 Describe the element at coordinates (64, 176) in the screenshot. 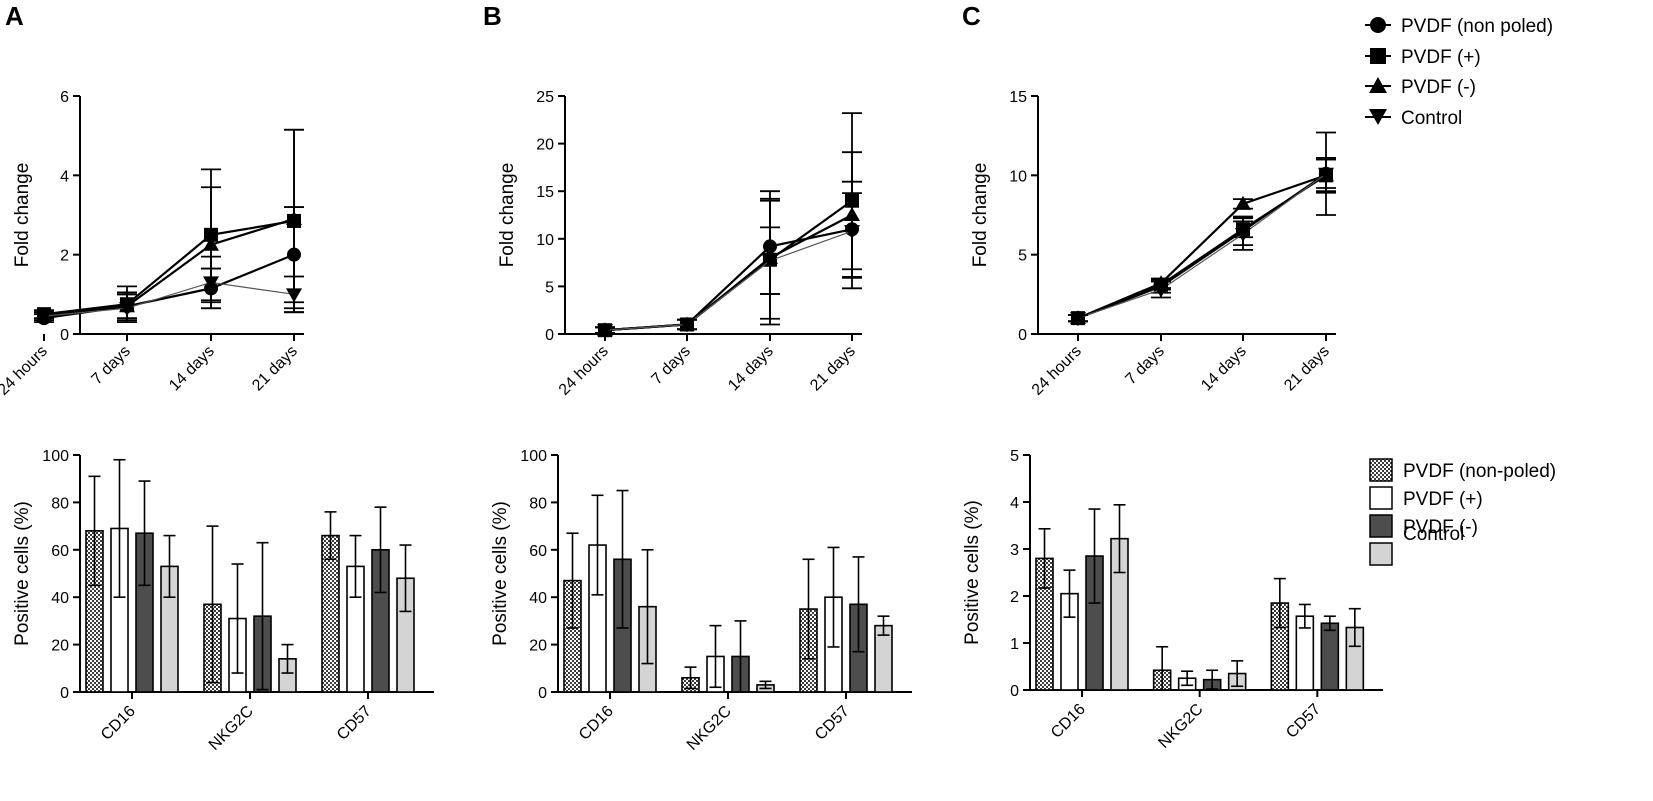

I see `y-tick-label: 4` at that location.